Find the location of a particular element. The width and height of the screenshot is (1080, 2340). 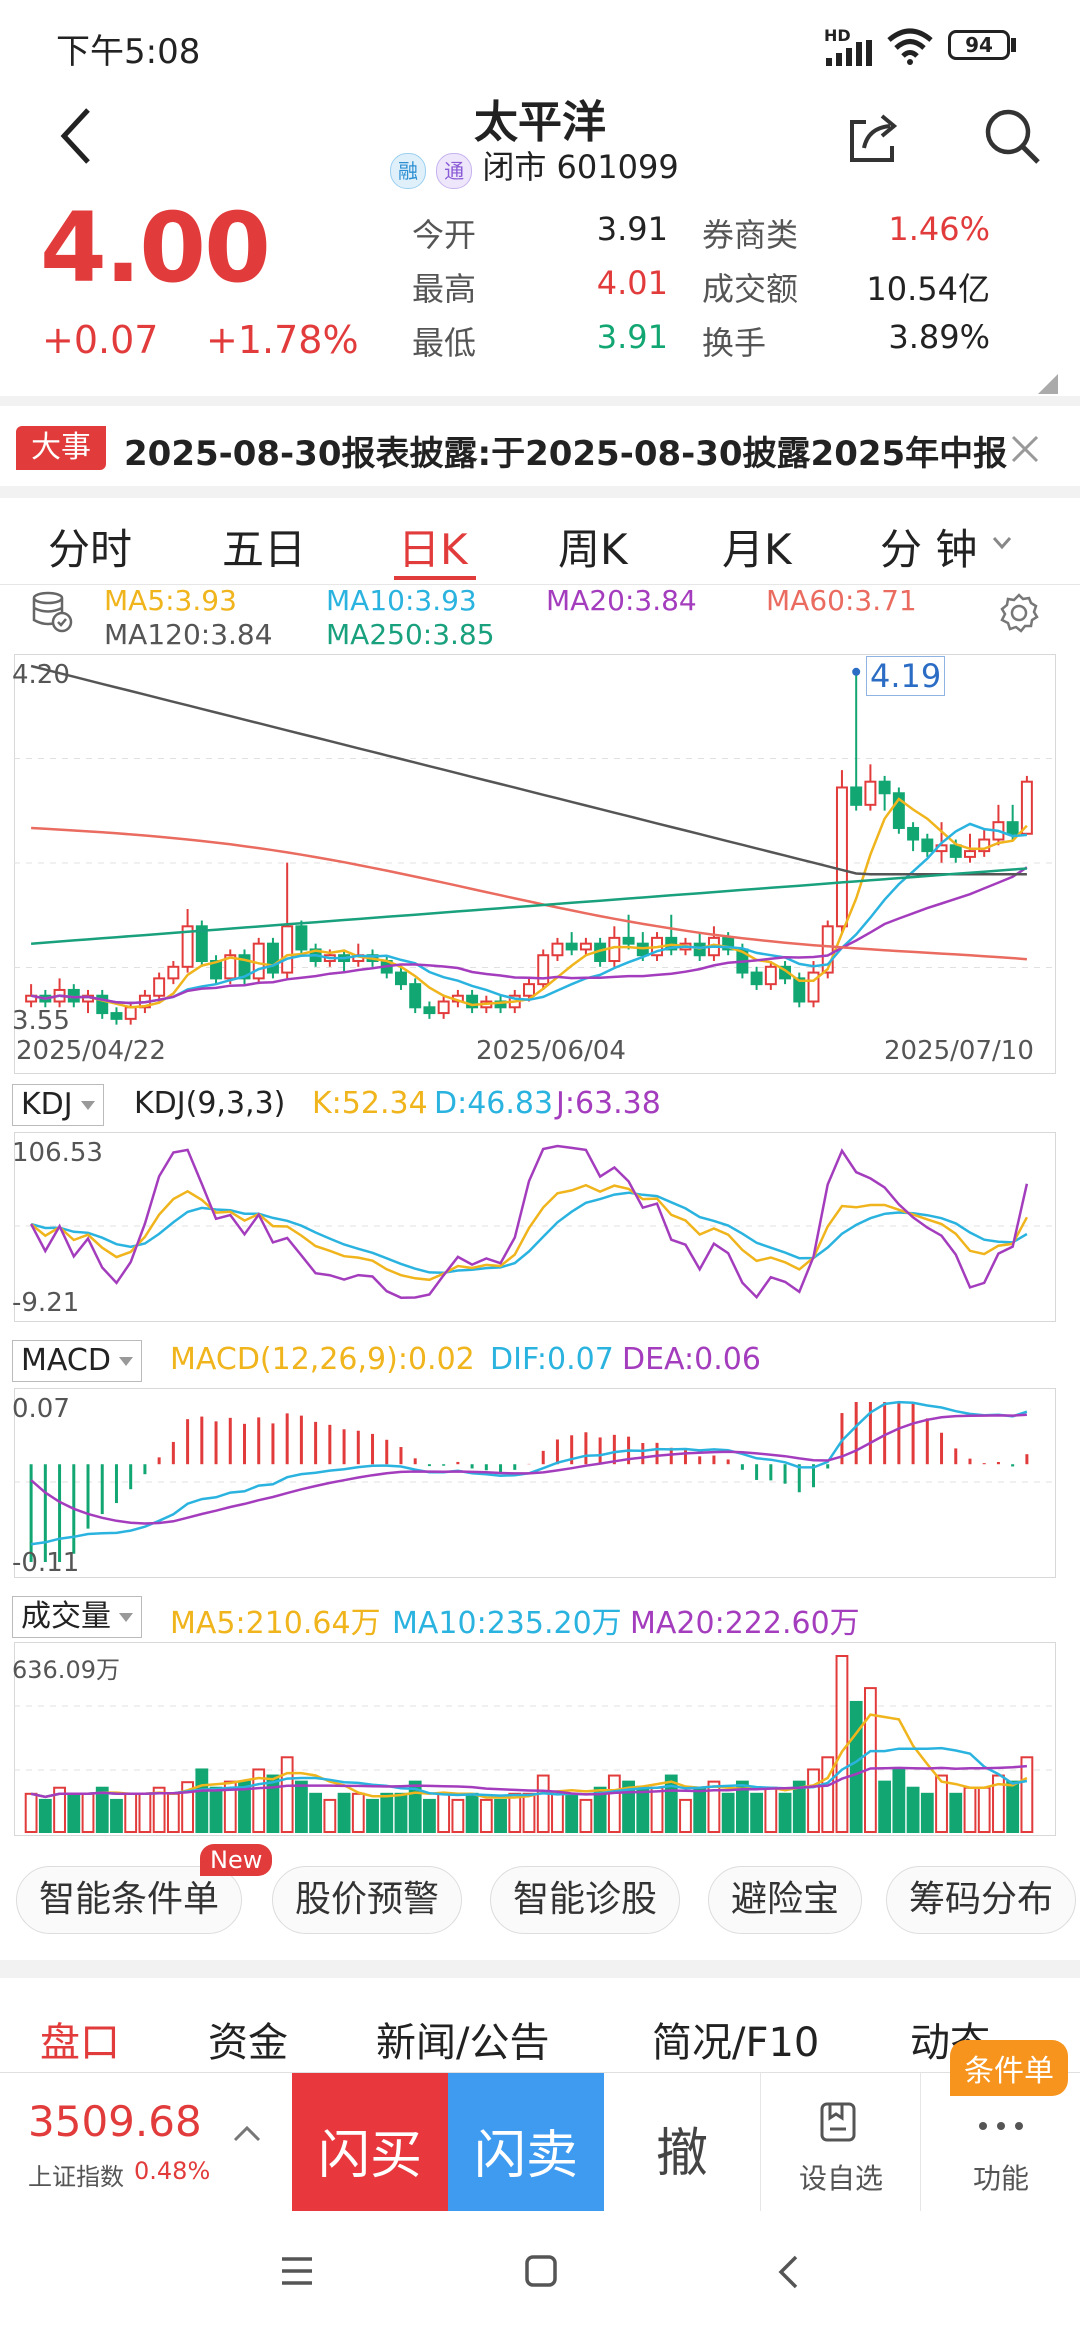

volume-selector: 成交量 is located at coordinates (77, 1617).